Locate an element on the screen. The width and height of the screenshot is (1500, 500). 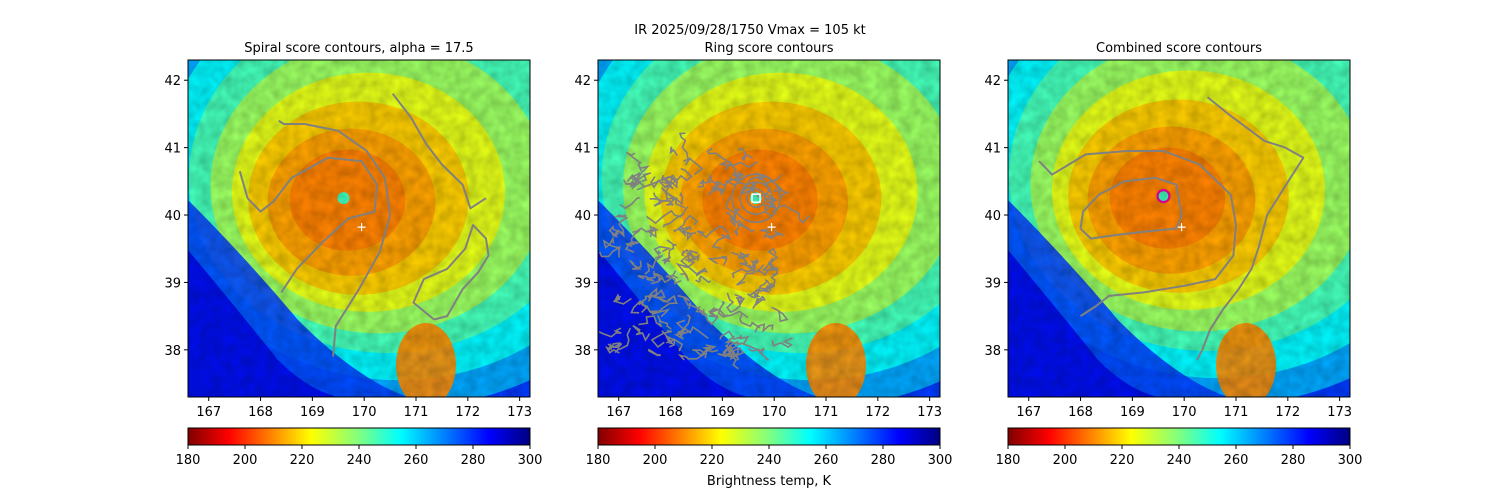
x-tick-label: 168 is located at coordinates (670, 412).